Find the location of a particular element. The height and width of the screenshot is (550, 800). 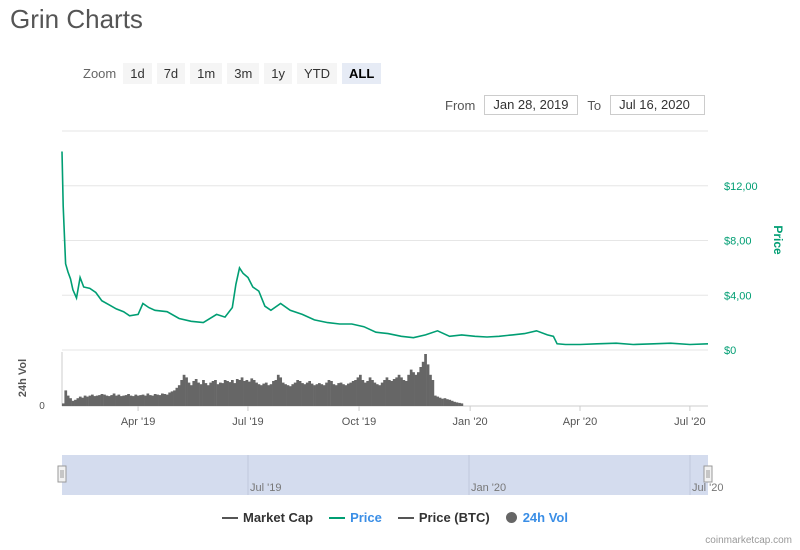

price-tick-label: $0 is located at coordinates (730, 351).